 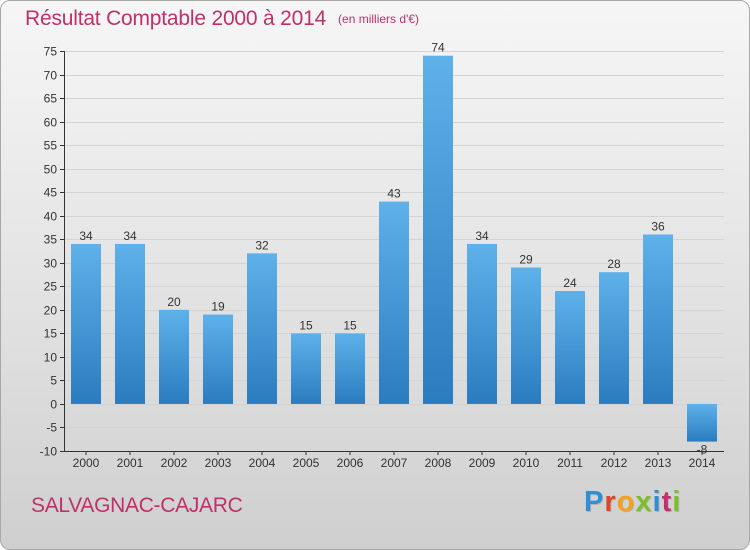 What do you see at coordinates (262, 463) in the screenshot?
I see `x-tick-label: 2004` at bounding box center [262, 463].